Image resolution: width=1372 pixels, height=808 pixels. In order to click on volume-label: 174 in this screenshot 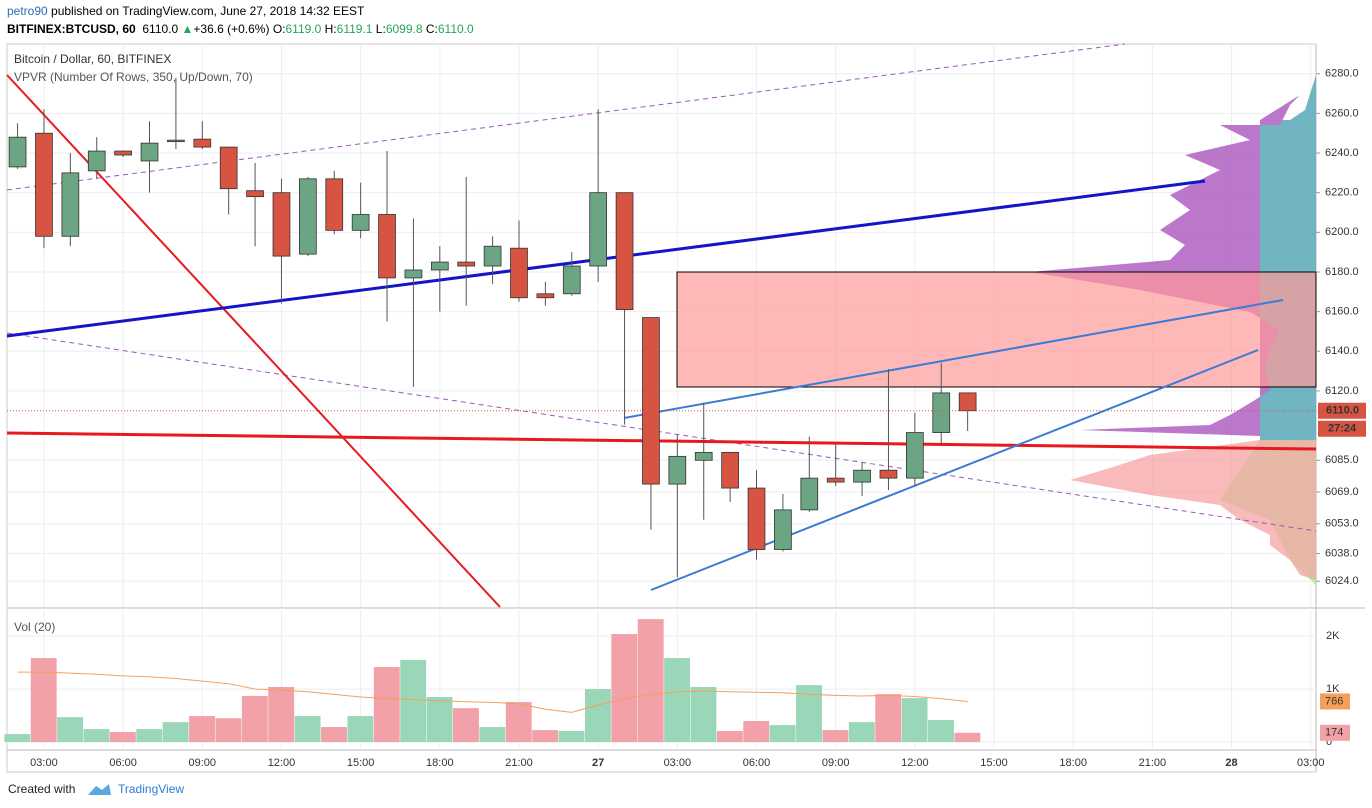, I will do `click(1334, 733)`.